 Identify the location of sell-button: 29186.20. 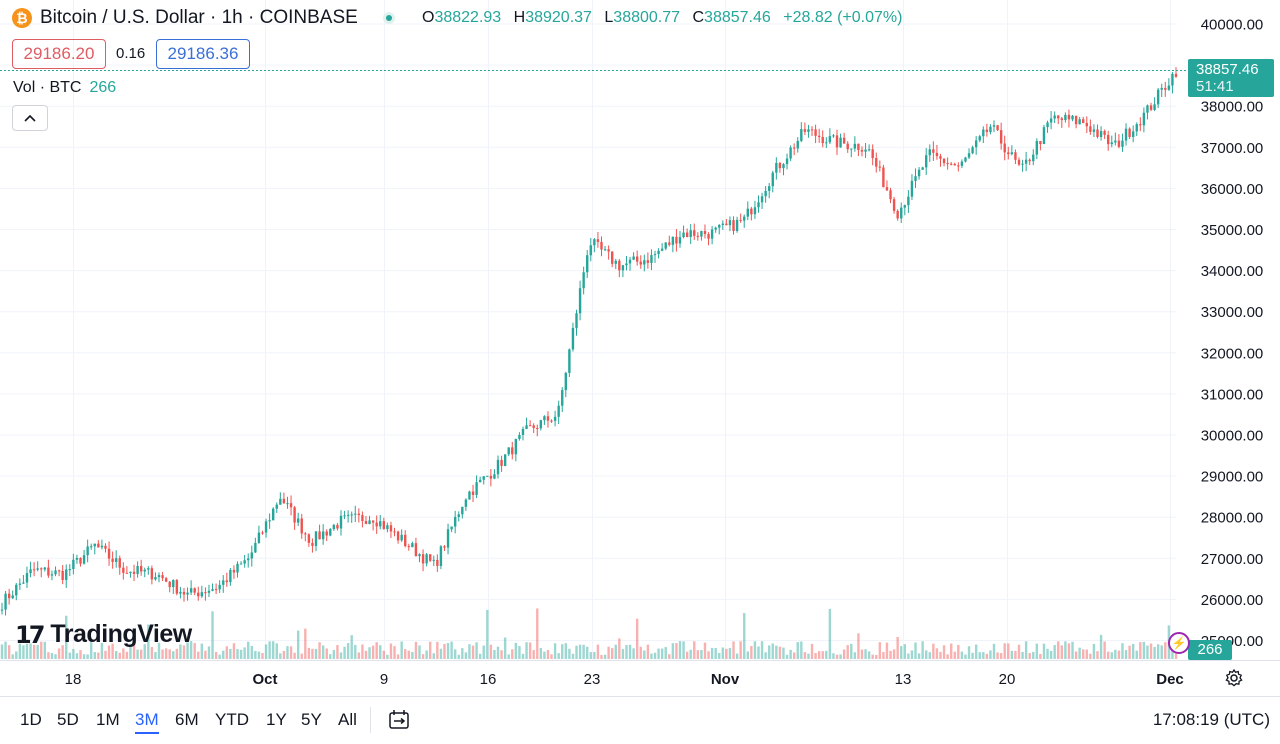
(59, 54).